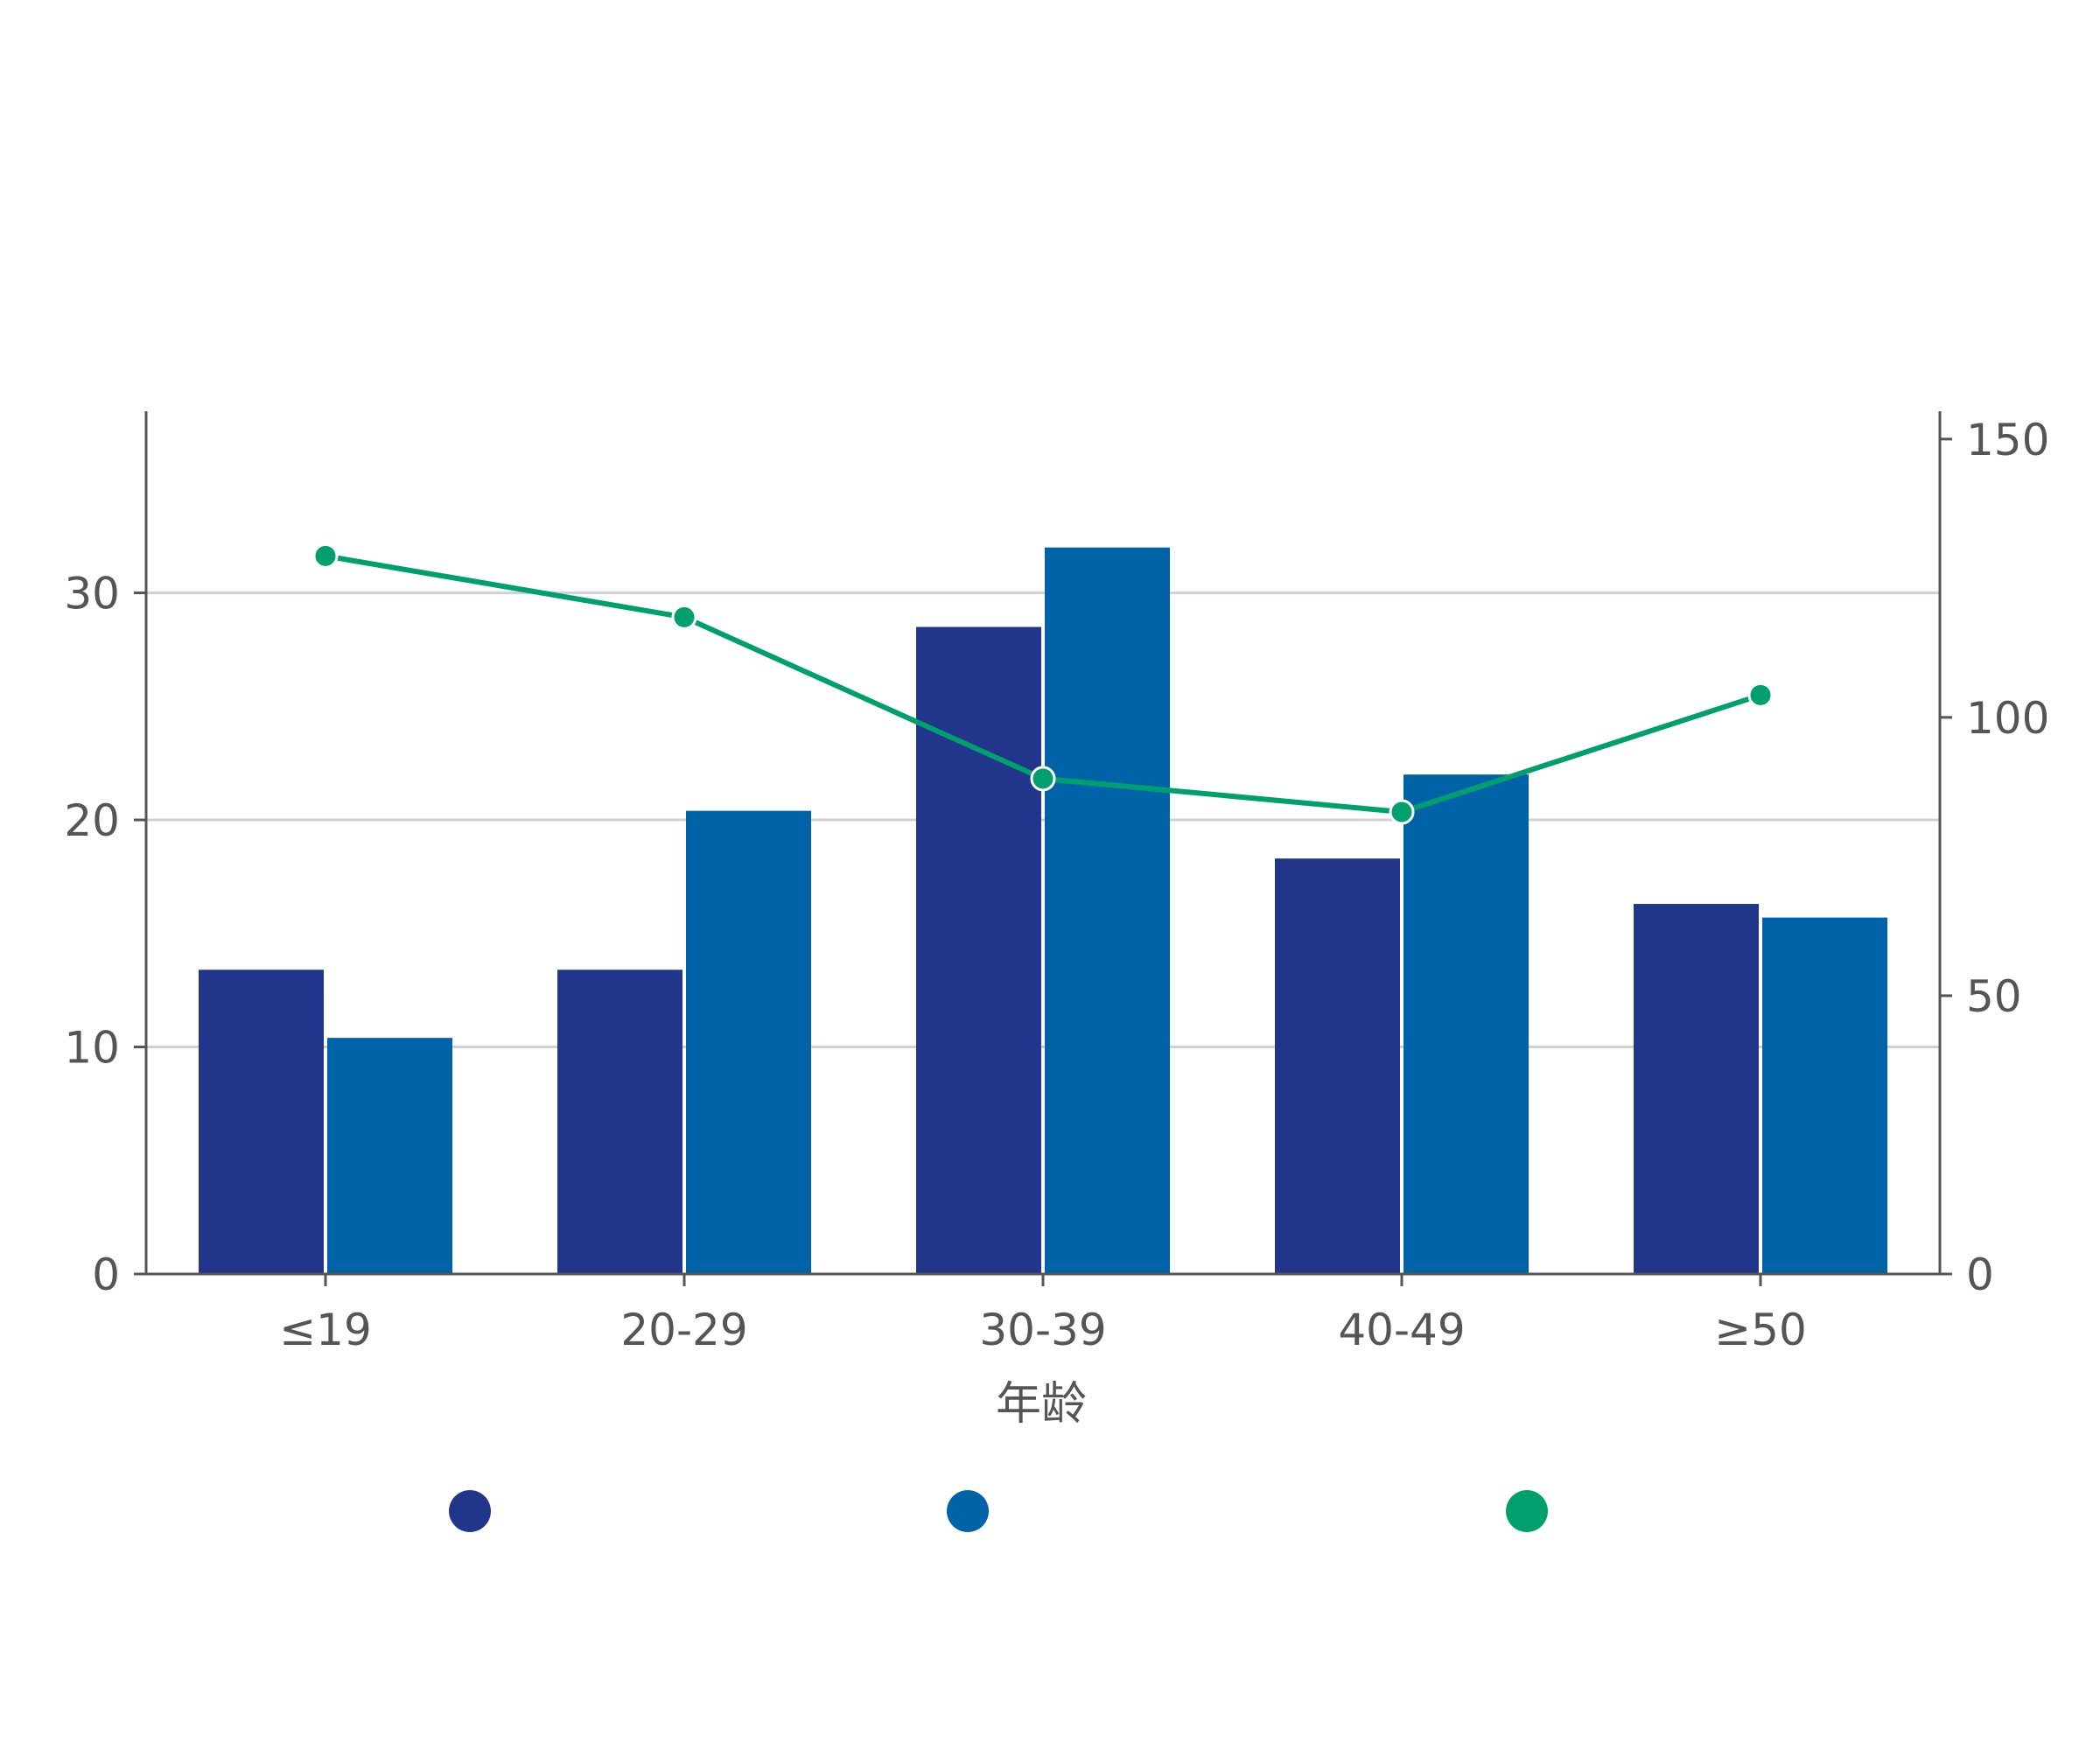 The height and width of the screenshot is (1750, 2100). Describe the element at coordinates (106, 1275) in the screenshot. I see `left-tick-label: 0` at that location.